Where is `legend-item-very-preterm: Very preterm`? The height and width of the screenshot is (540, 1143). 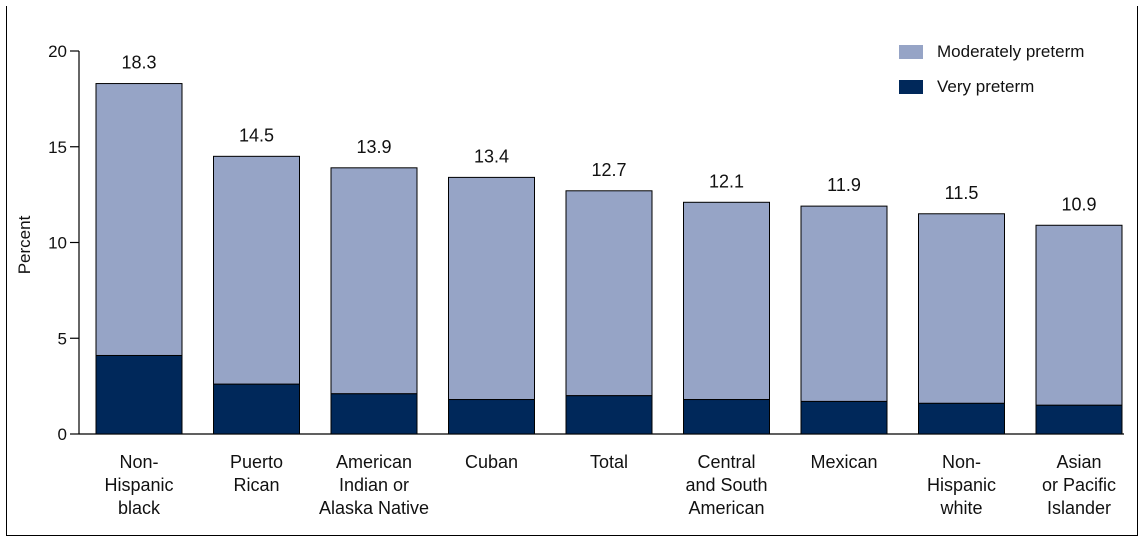
legend-item-very-preterm: Very preterm is located at coordinates (991, 87).